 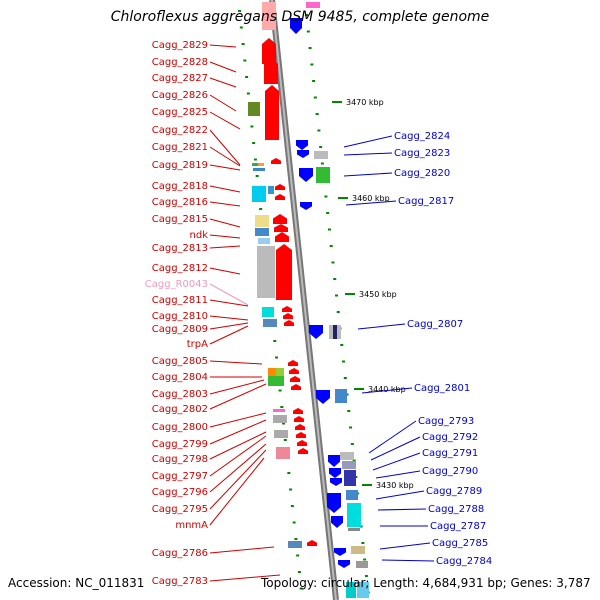 I want to click on gene-label-left: Cagg_R0043, so click(x=176, y=284).